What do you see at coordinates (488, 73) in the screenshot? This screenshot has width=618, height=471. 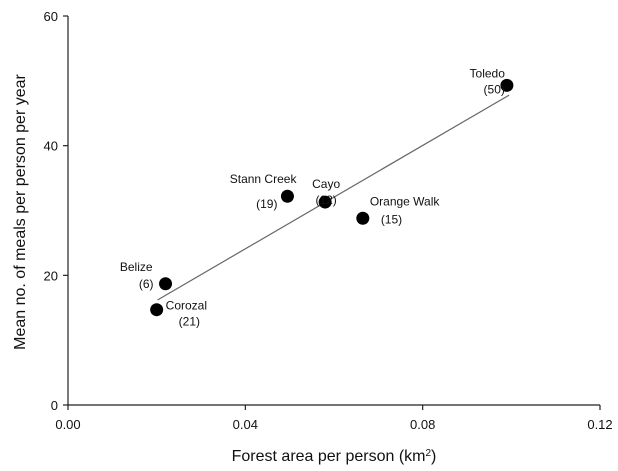 I see `point-name-label: Toledo` at bounding box center [488, 73].